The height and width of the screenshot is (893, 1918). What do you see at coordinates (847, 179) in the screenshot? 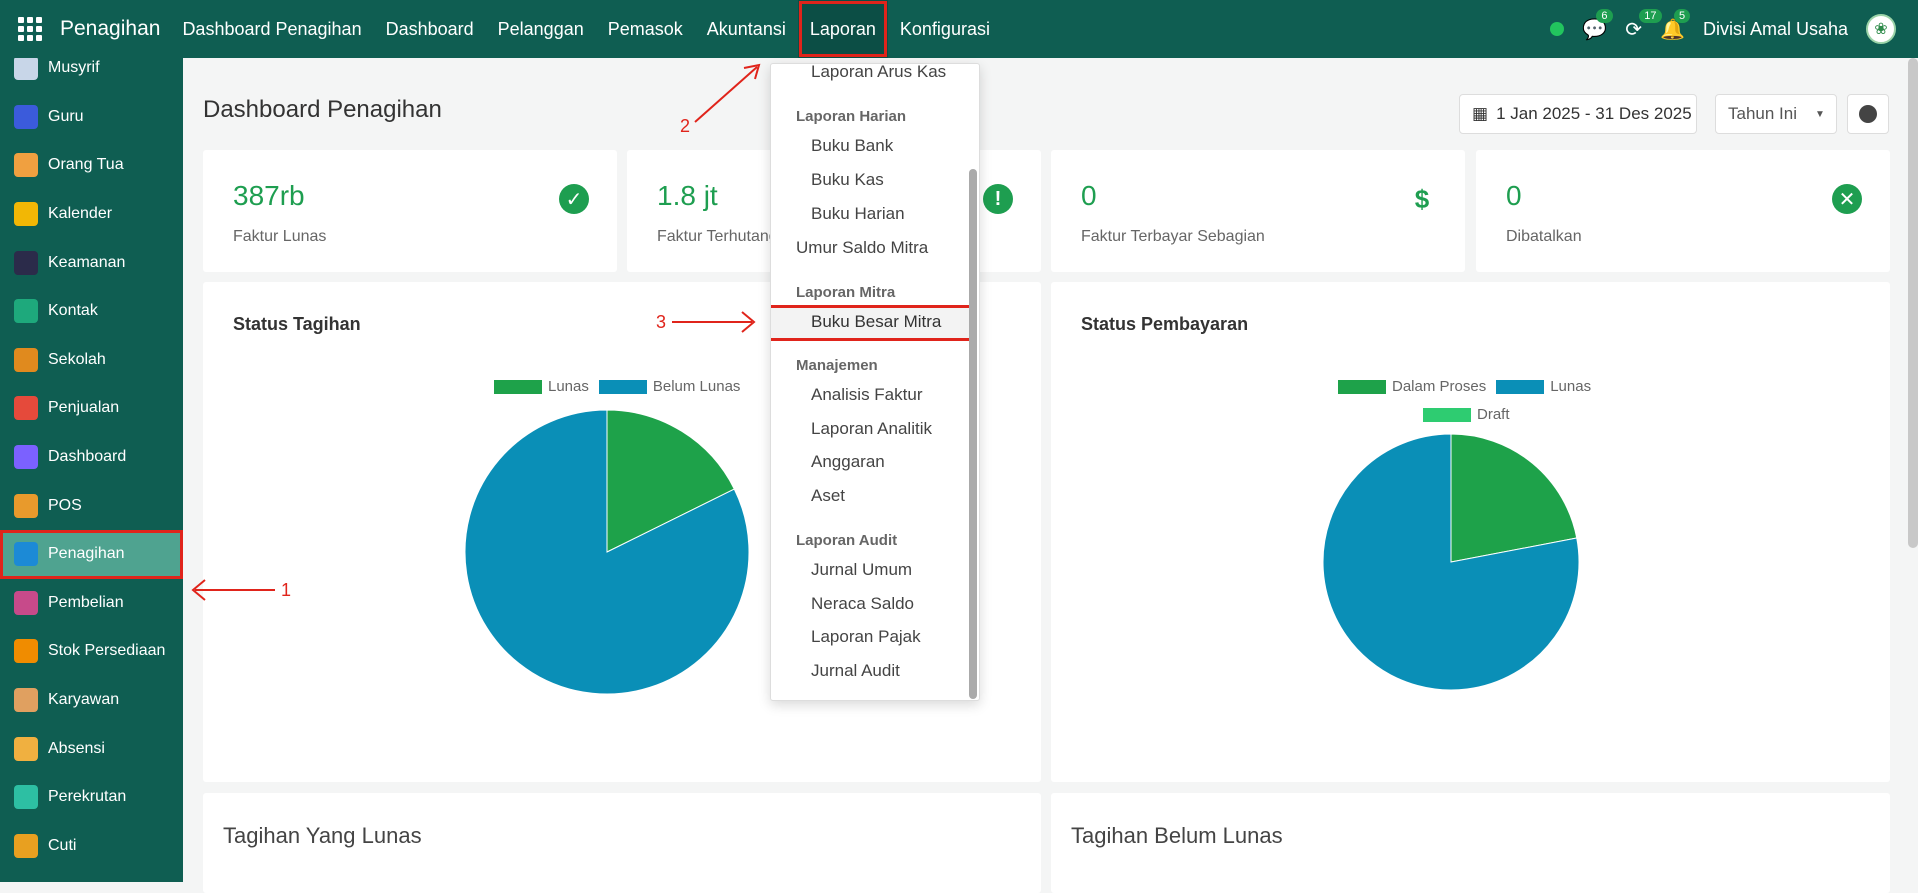
I see `dropdown-item: Buku Kas` at bounding box center [847, 179].